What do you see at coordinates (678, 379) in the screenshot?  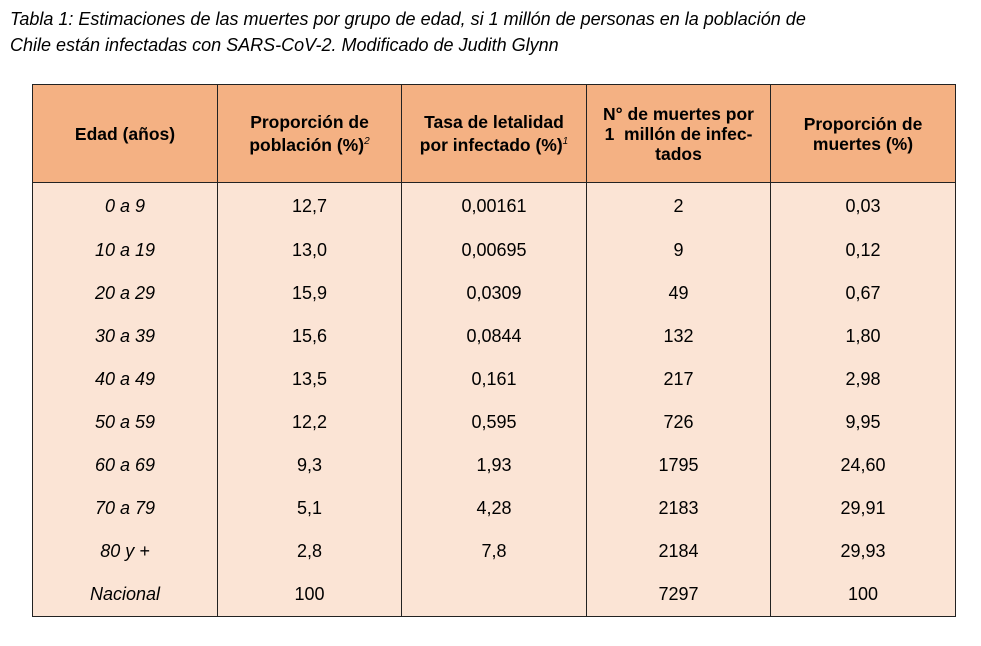 I see `cell-deaths: 217` at bounding box center [678, 379].